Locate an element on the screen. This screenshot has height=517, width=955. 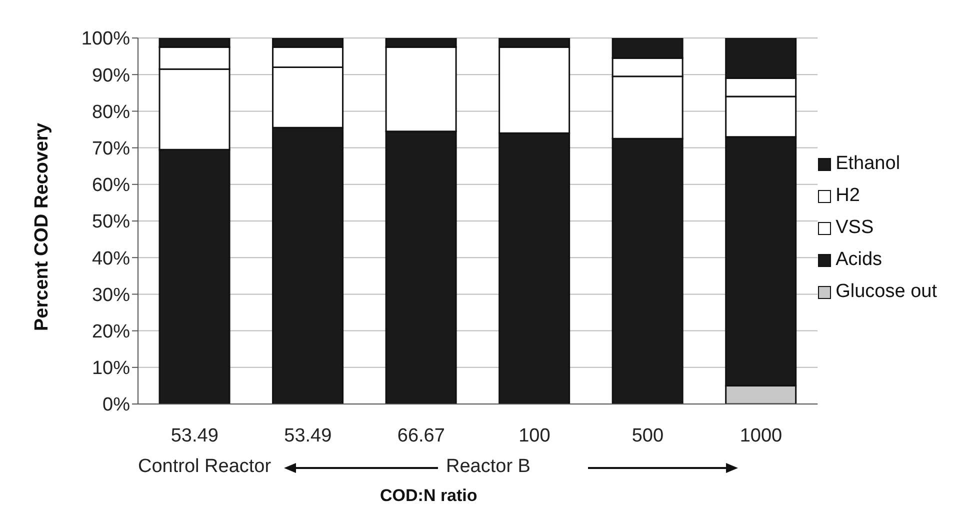
y-tick-label: 60% is located at coordinates (111, 185).